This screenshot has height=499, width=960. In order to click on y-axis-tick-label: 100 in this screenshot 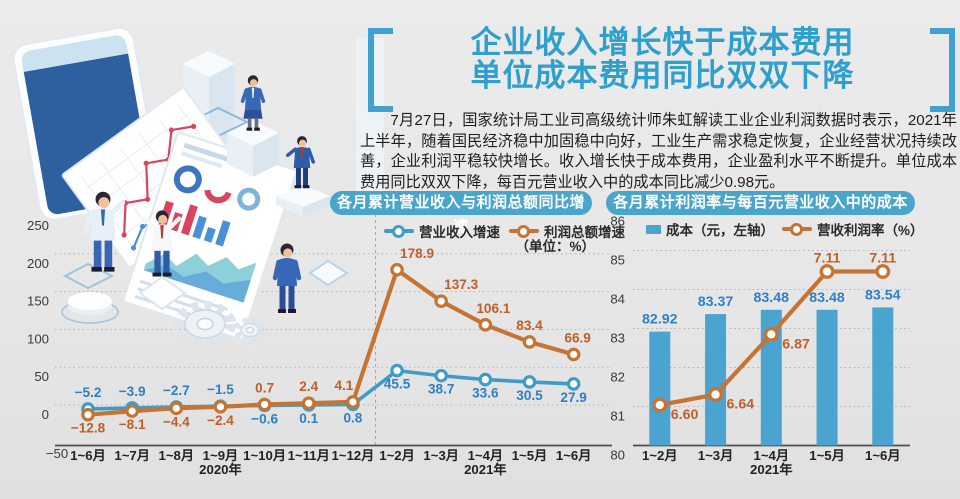, I will do `click(38, 338)`.